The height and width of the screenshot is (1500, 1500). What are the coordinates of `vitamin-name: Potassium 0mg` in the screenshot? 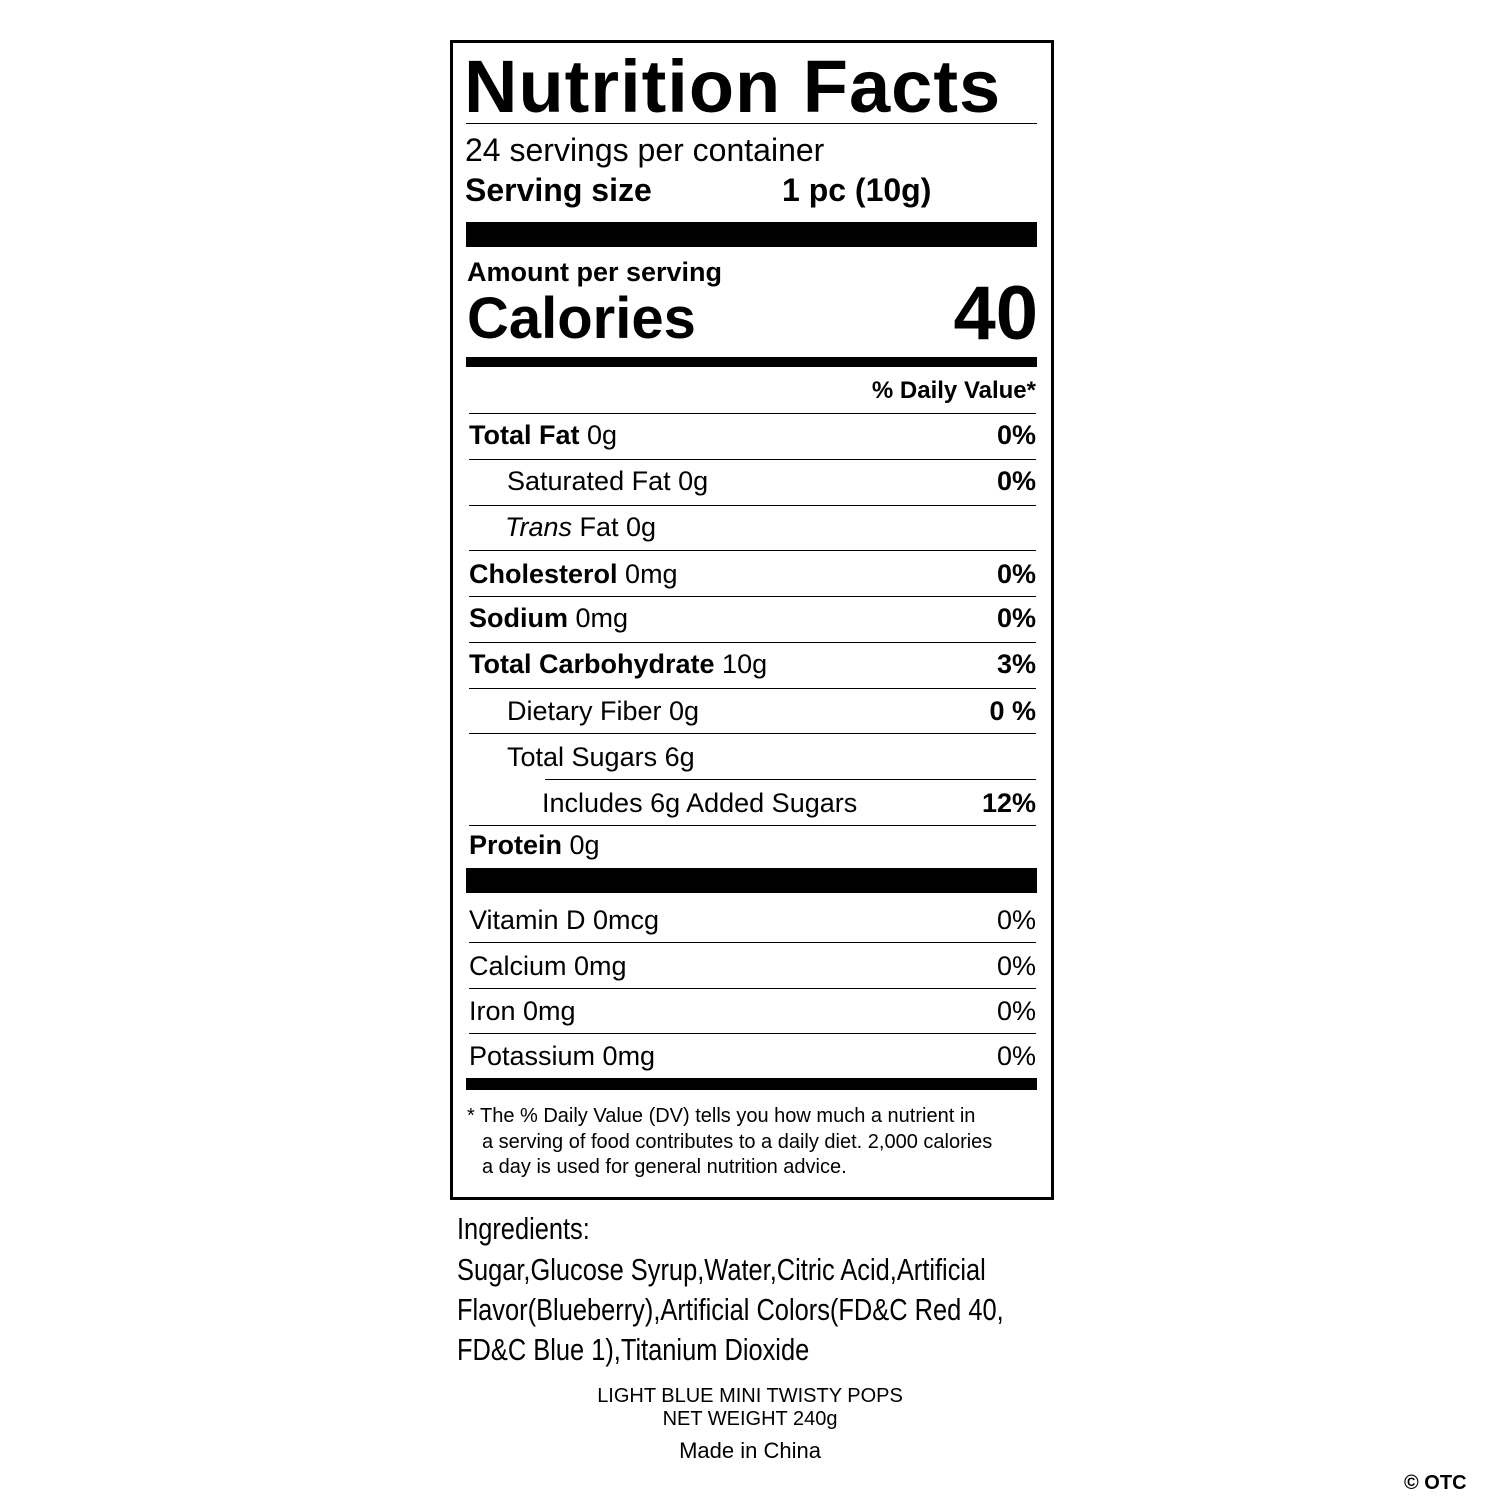 It's located at (562, 1056).